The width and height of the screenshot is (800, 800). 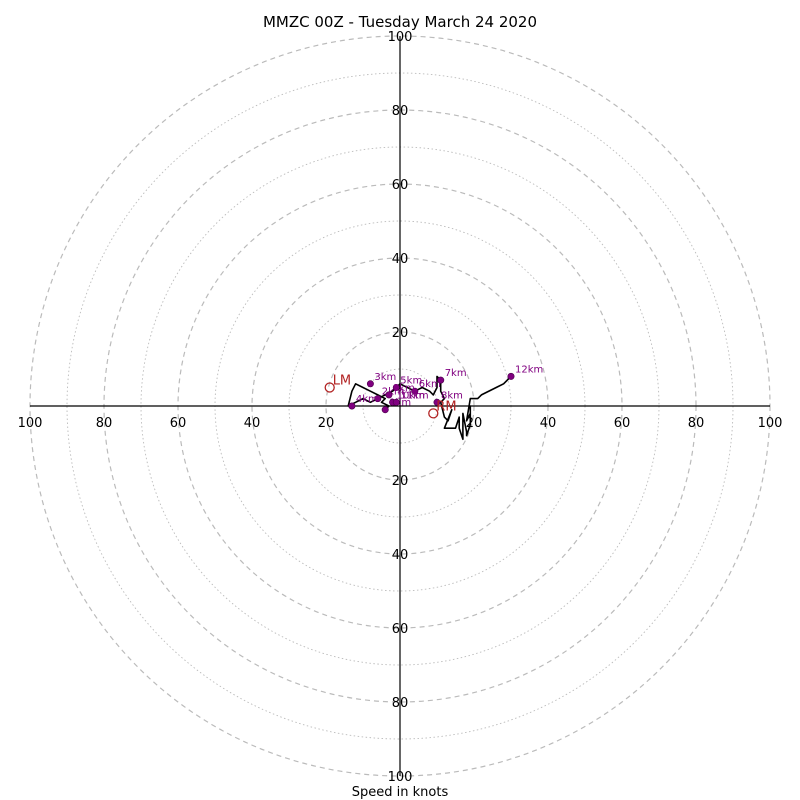 I want to click on height-label-3km: 3km, so click(x=385, y=377).